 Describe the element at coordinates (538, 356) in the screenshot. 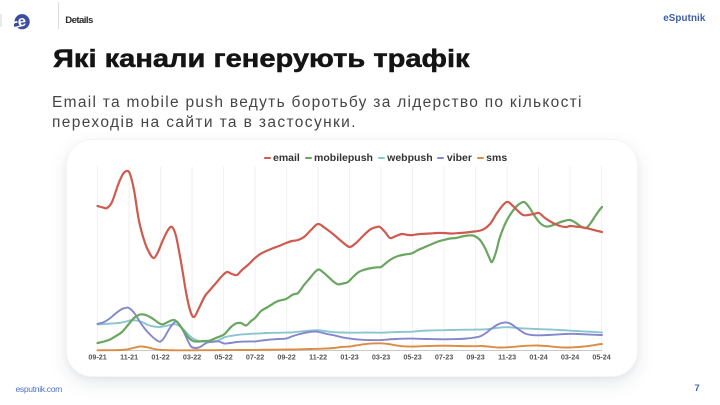

I see `svg-text: 01-24` at that location.